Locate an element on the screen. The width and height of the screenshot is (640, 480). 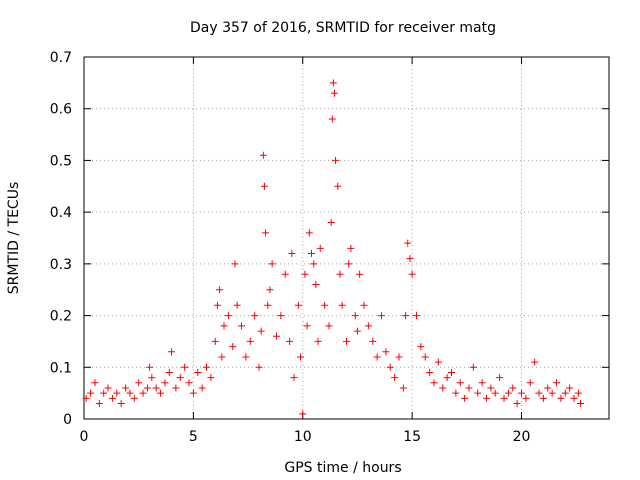
y-tick-label: 0.5 is located at coordinates (61, 161).